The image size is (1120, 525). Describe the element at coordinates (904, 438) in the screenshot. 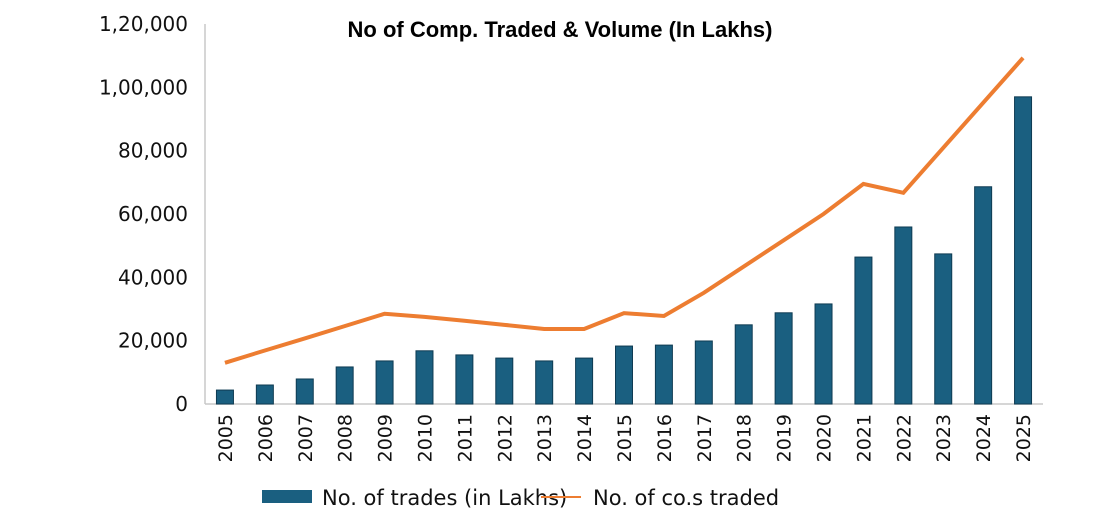

I see `x-tick-label: 2022` at that location.